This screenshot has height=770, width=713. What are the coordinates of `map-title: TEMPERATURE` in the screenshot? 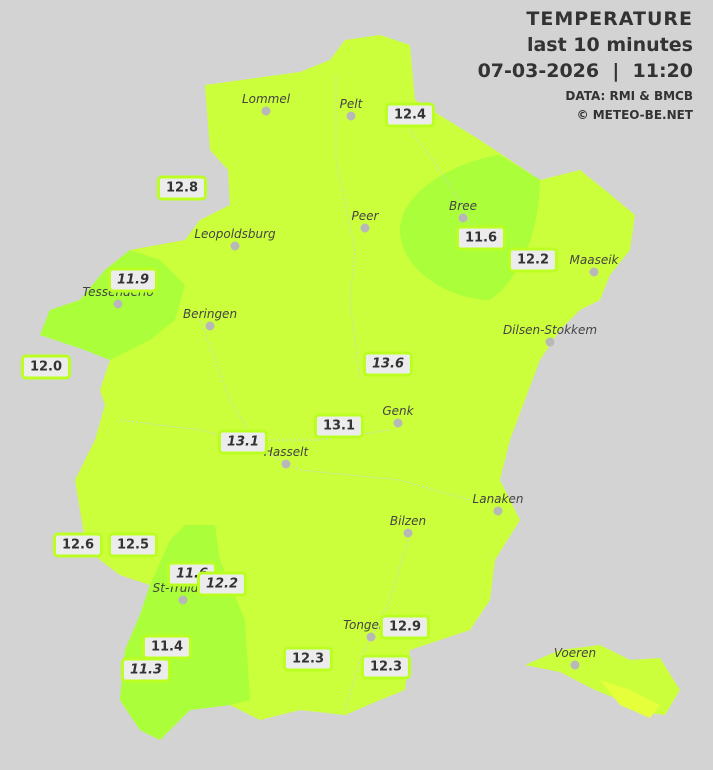 It's located at (609, 19).